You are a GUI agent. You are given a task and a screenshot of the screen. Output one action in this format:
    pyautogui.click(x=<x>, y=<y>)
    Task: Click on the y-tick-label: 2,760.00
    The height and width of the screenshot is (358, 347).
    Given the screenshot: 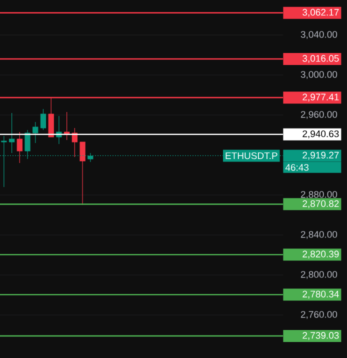 What is the action you would take?
    pyautogui.click(x=319, y=315)
    